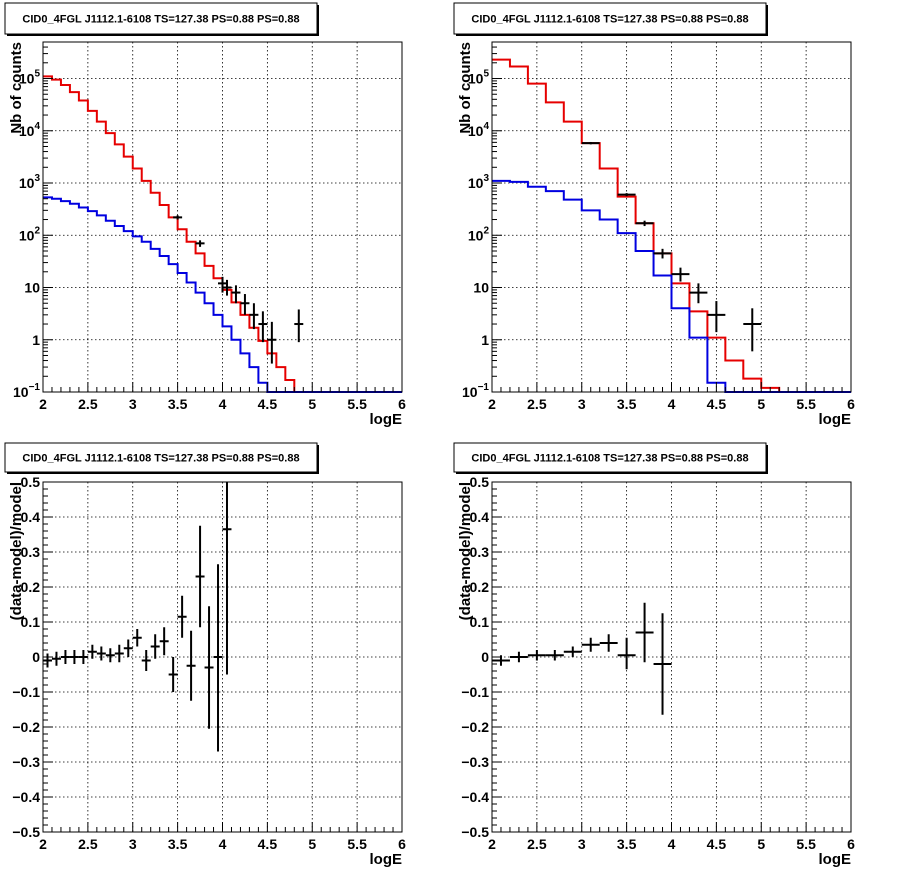  I want to click on y-tick-label-exponent: 4, so click(486, 126).